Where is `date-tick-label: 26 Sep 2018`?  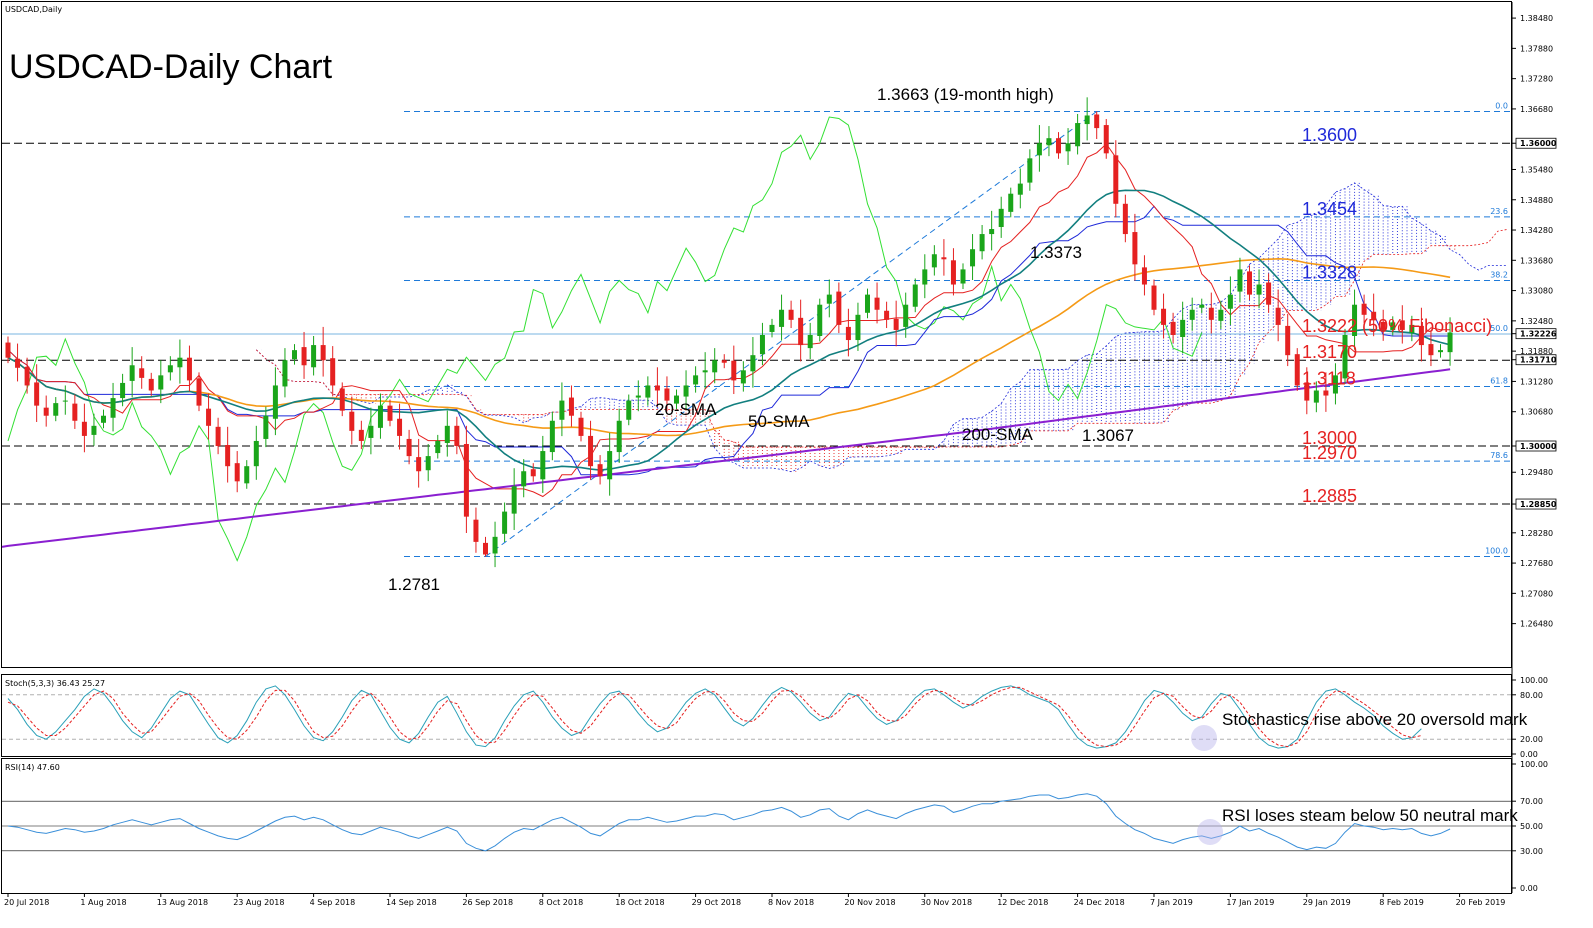
date-tick-label: 26 Sep 2018 is located at coordinates (487, 902).